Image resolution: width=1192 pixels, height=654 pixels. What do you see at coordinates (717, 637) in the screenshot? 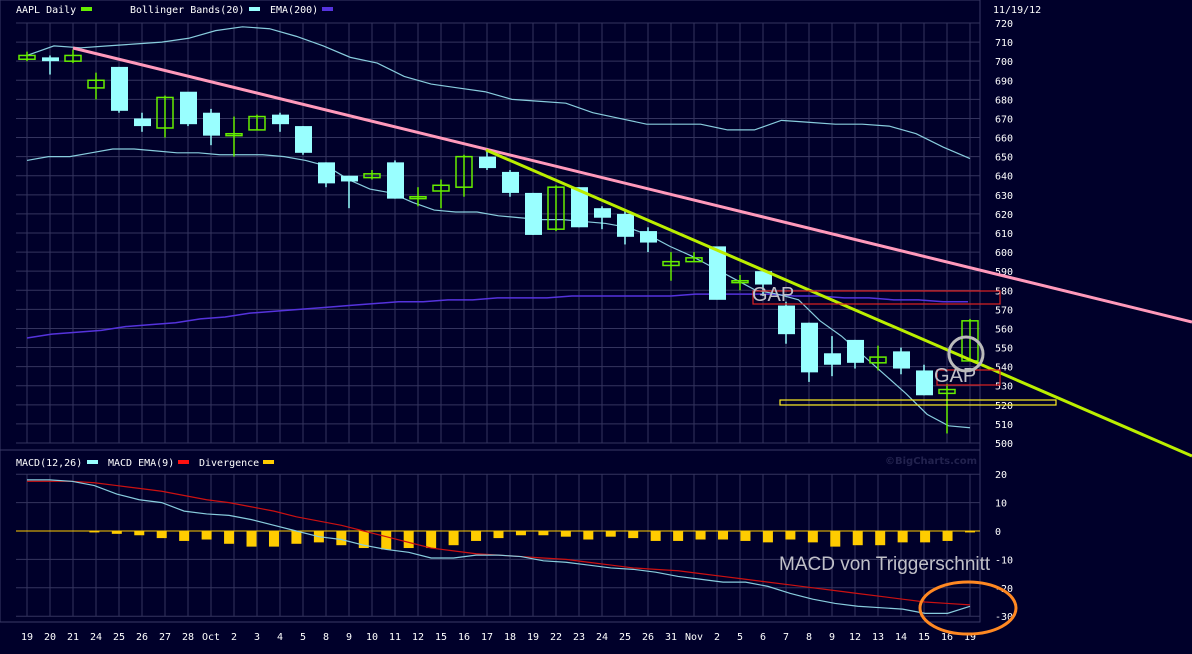
I see `date-tick: 2` at bounding box center [717, 637].